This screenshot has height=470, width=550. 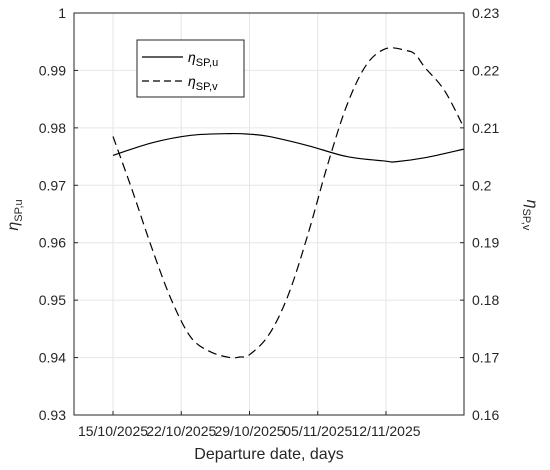 What do you see at coordinates (52, 243) in the screenshot?
I see `y-left-tick-label: 0.96` at bounding box center [52, 243].